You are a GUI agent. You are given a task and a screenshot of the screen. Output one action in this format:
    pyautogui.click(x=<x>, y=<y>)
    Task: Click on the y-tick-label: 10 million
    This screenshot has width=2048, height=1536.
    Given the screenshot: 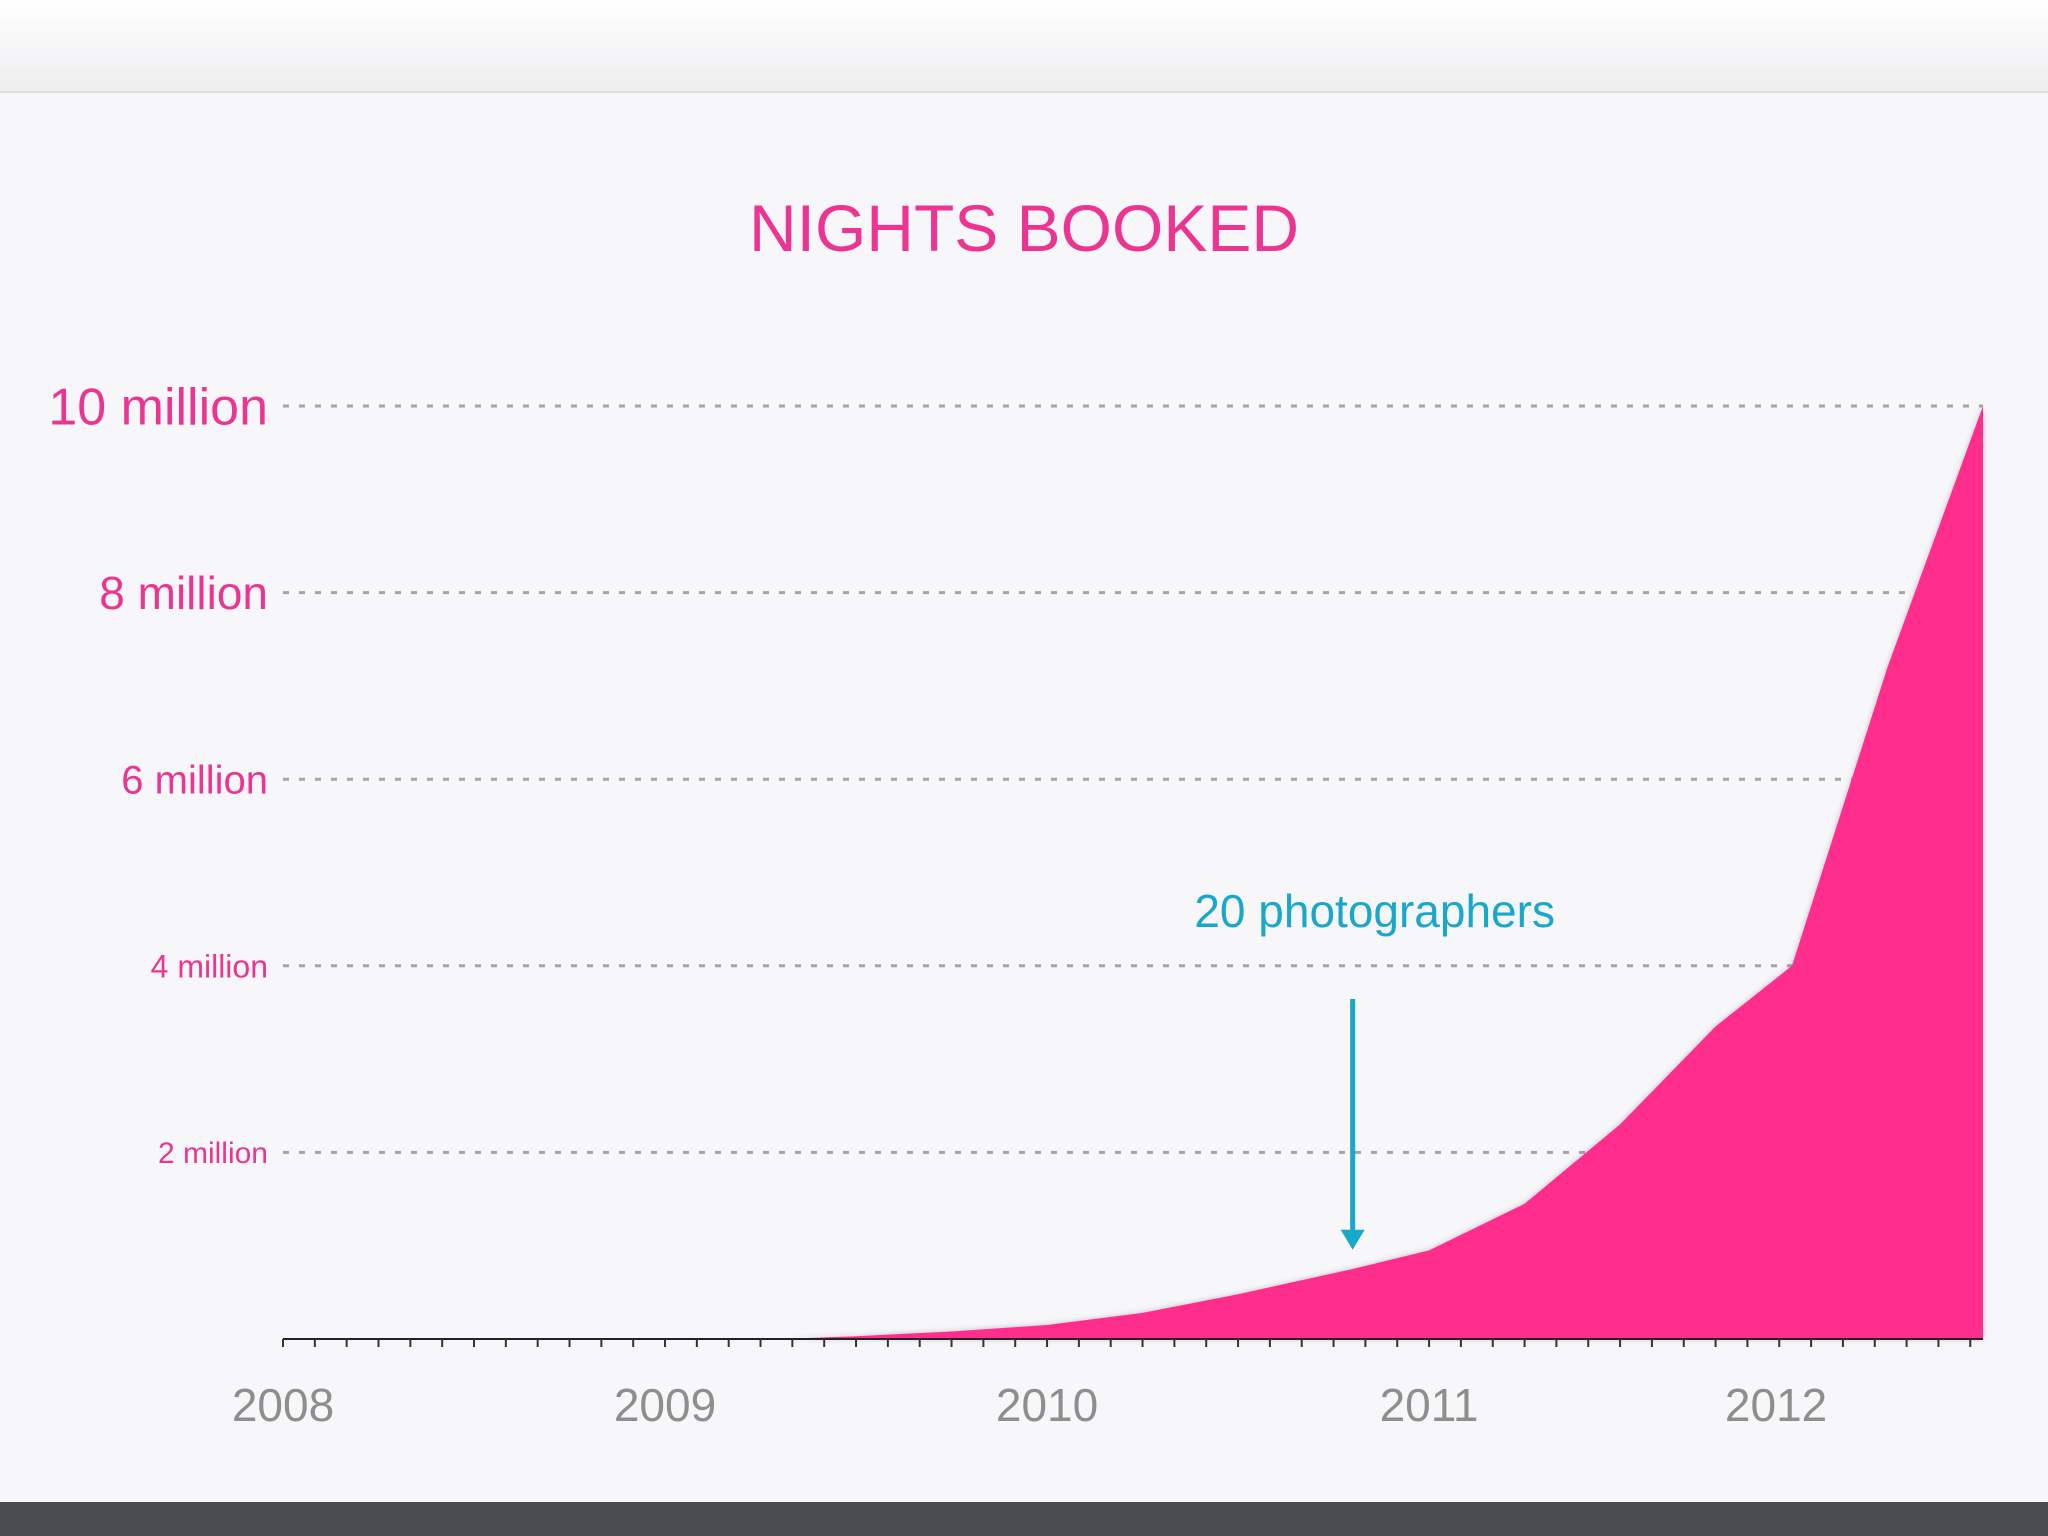 What is the action you would take?
    pyautogui.click(x=158, y=408)
    